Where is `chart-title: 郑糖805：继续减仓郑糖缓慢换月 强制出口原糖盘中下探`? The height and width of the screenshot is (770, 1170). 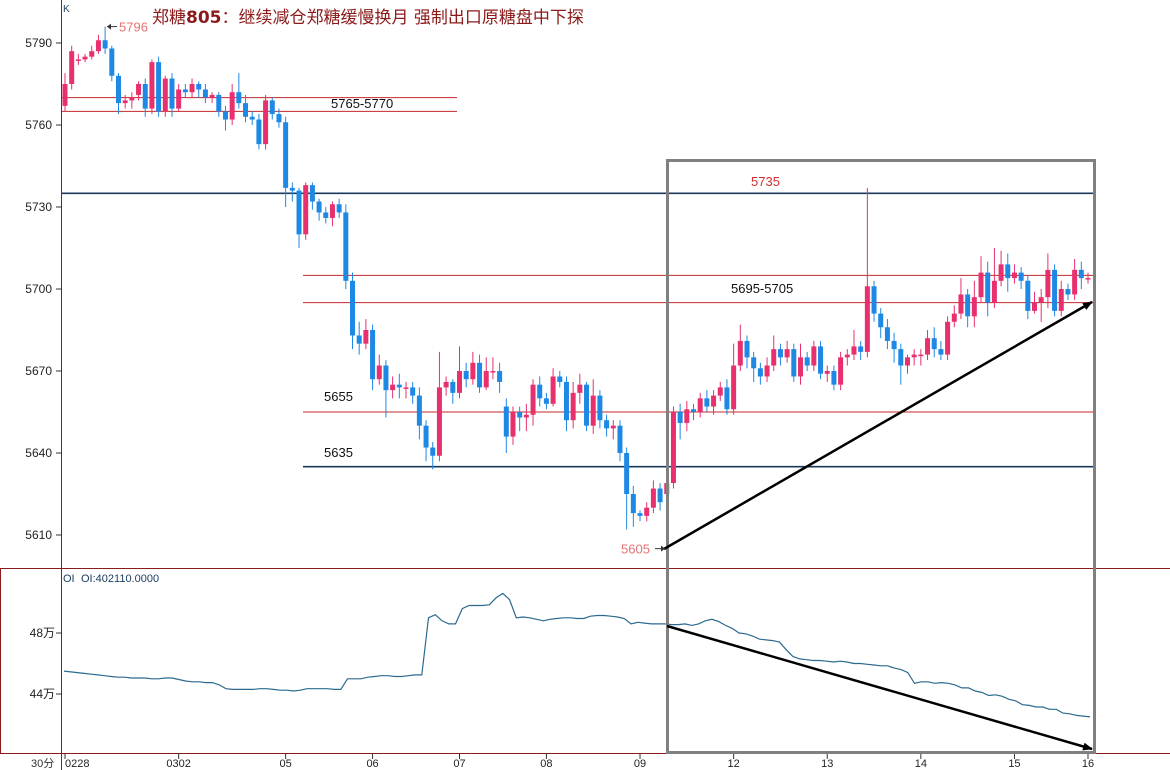
chart-title: 郑糖805：继续减仓郑糖缓慢换月 强制出口原糖盘中下探 is located at coordinates (368, 17).